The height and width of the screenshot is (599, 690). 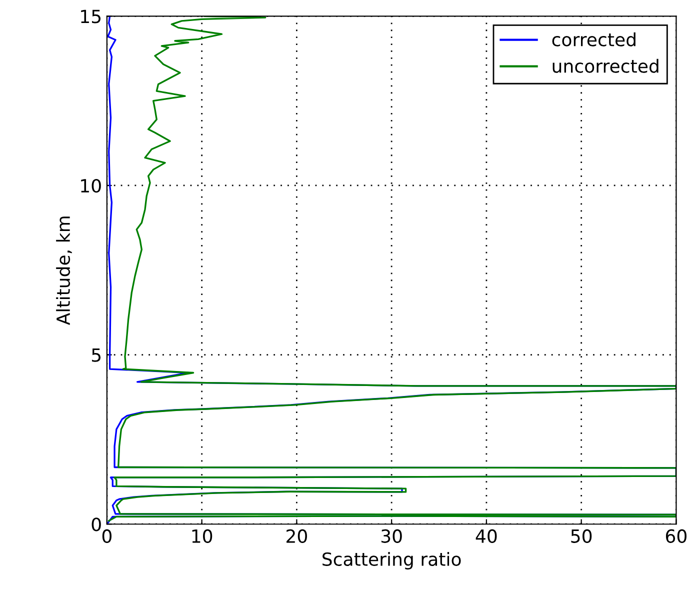 What do you see at coordinates (96, 525) in the screenshot?
I see `y-tick-label: 0` at bounding box center [96, 525].